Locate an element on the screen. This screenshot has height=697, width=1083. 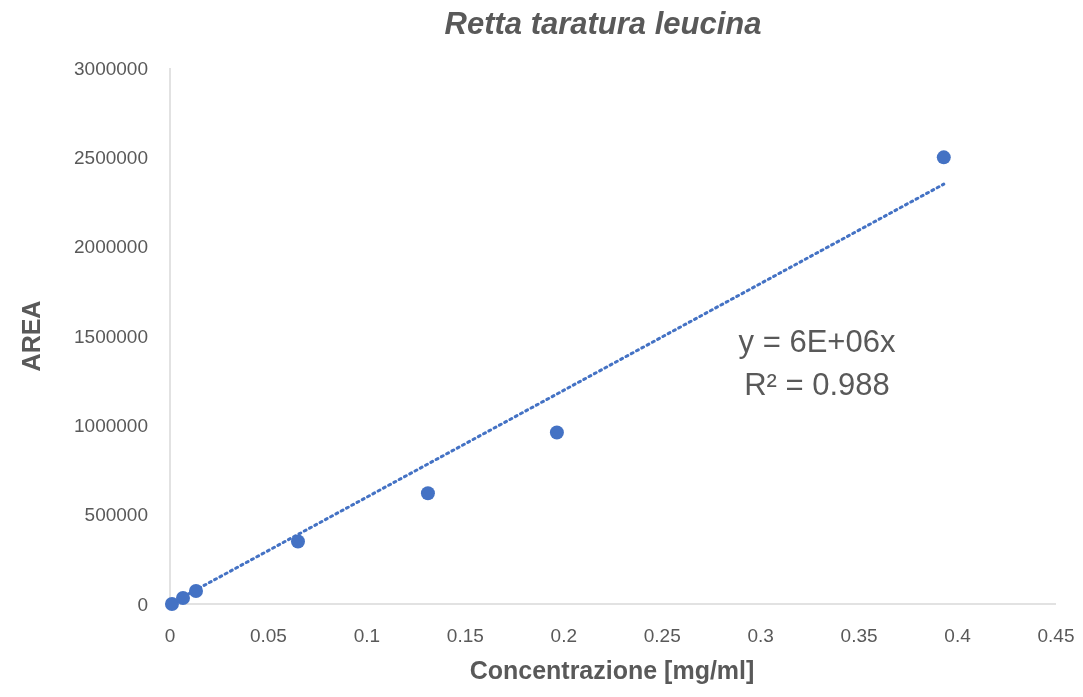
y-tick-label: 1000000 is located at coordinates (111, 425).